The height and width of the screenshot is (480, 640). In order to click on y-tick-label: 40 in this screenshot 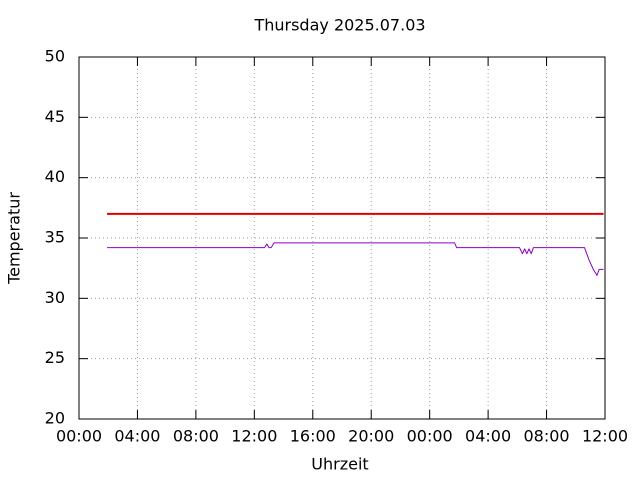, I will do `click(55, 176)`.